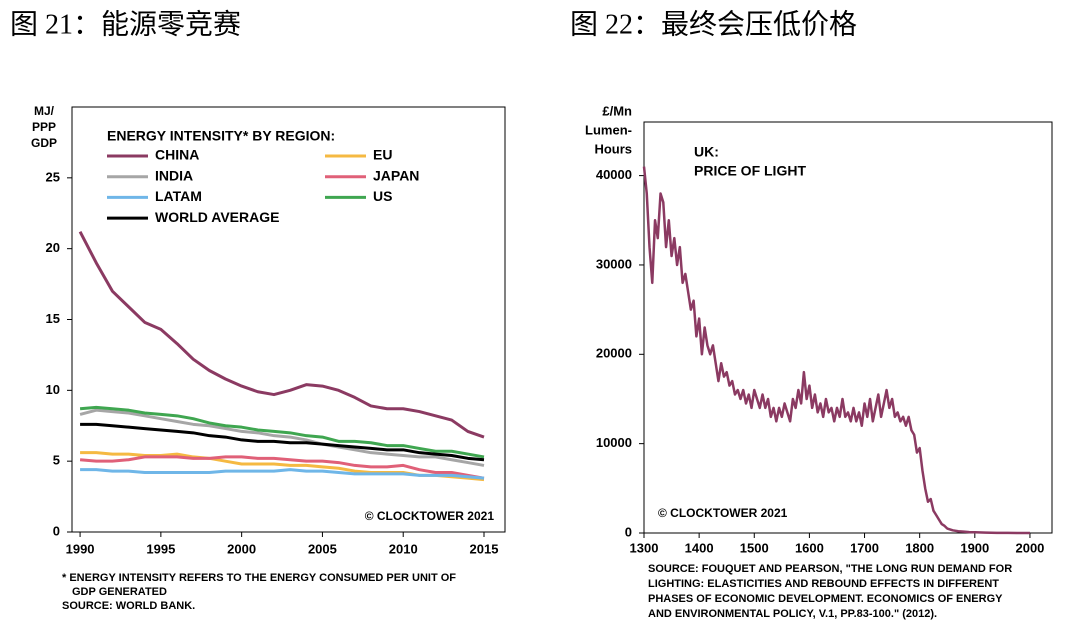 This screenshot has height=640, width=1073. Describe the element at coordinates (382, 155) in the screenshot. I see `legend-label: EU` at that location.